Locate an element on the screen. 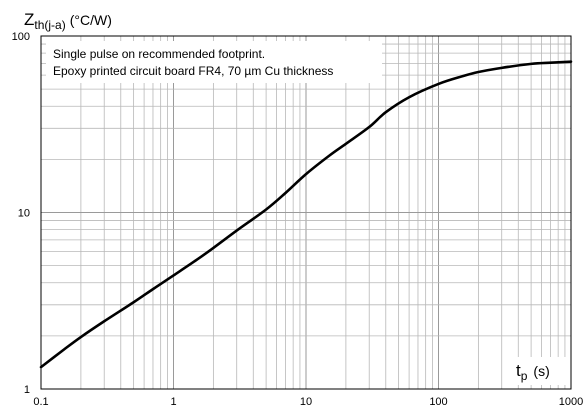 This screenshot has width=584, height=414. x-axis-title-unit: (s) is located at coordinates (541, 371).